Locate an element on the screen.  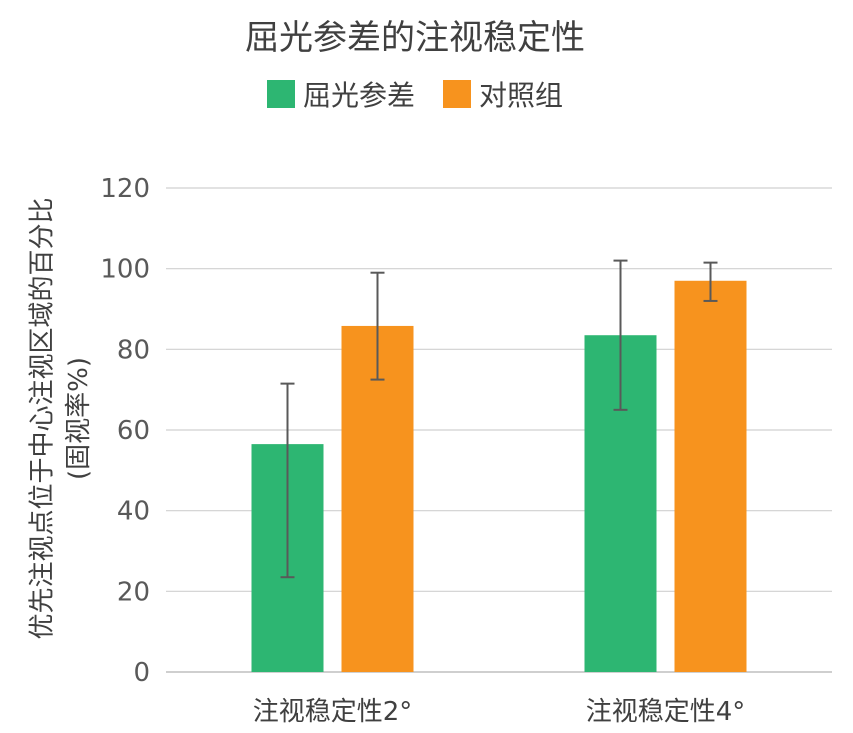
legend-item-series-2: 对照组 is located at coordinates (503, 94).